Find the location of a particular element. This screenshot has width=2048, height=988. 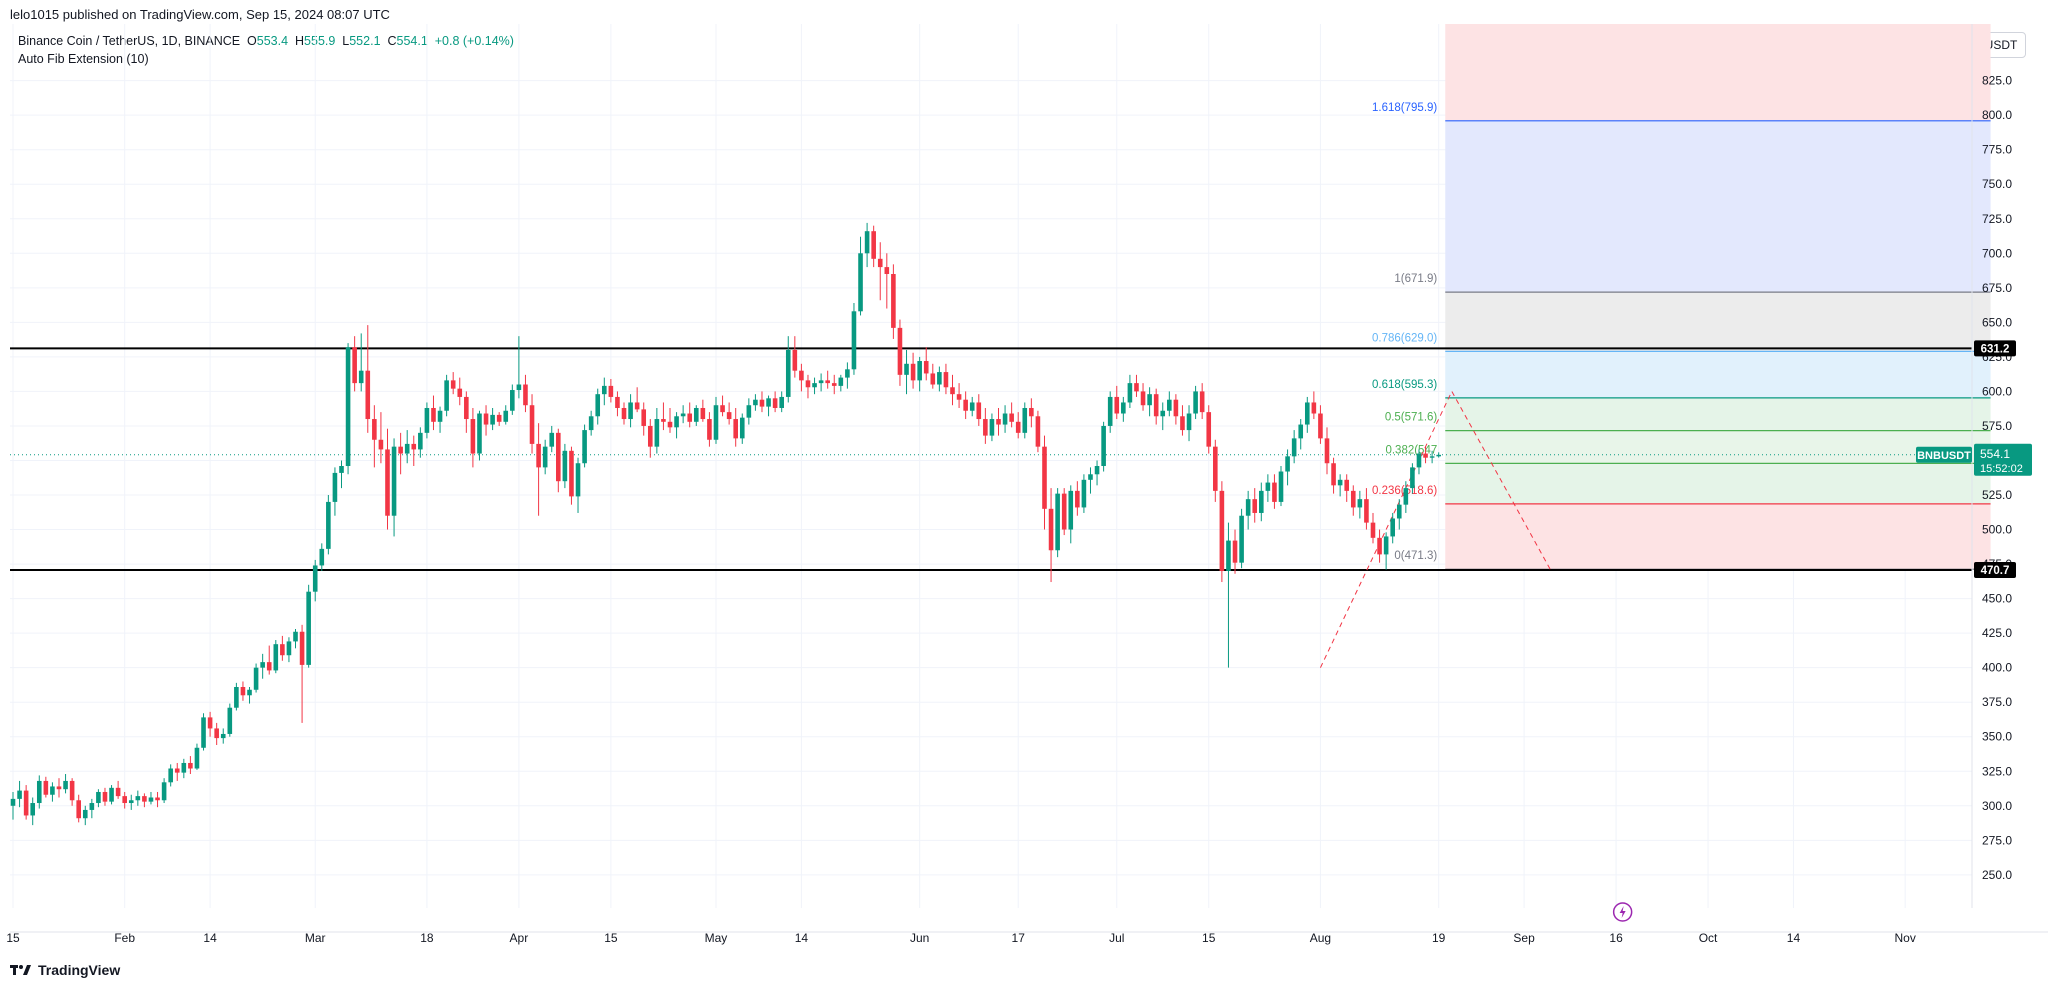

y-tick-label: 500.0 is located at coordinates (1997, 530).